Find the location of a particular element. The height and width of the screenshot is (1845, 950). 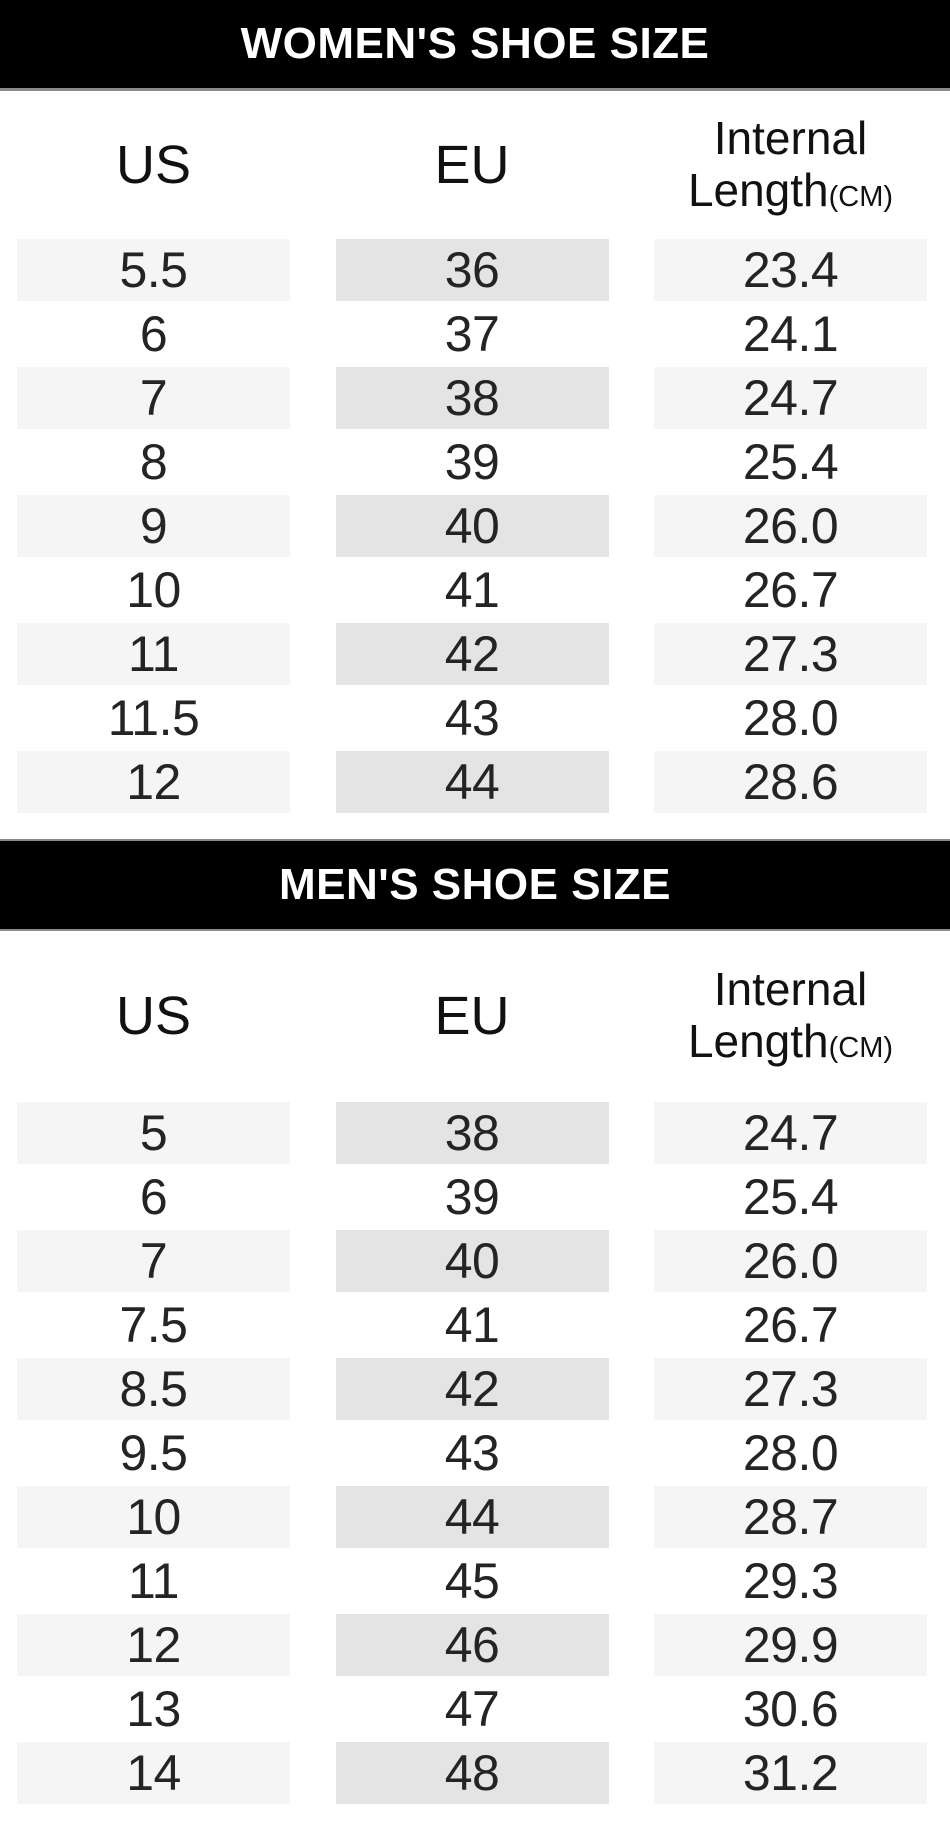

women-column-header-eu: EU is located at coordinates (472, 164).